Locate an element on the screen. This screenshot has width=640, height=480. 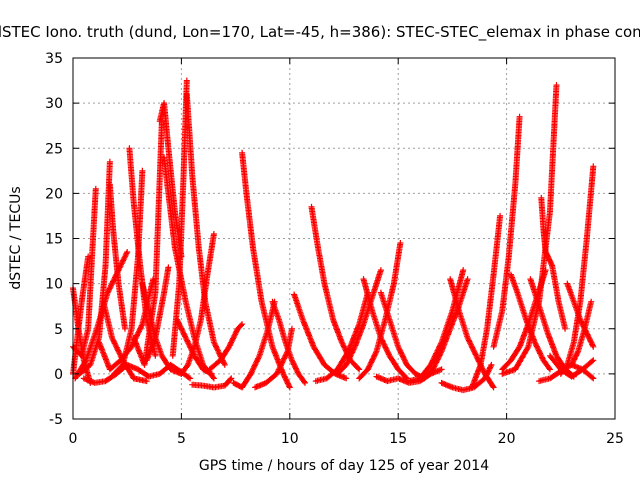
y-tick-label: 20 is located at coordinates (54, 194).